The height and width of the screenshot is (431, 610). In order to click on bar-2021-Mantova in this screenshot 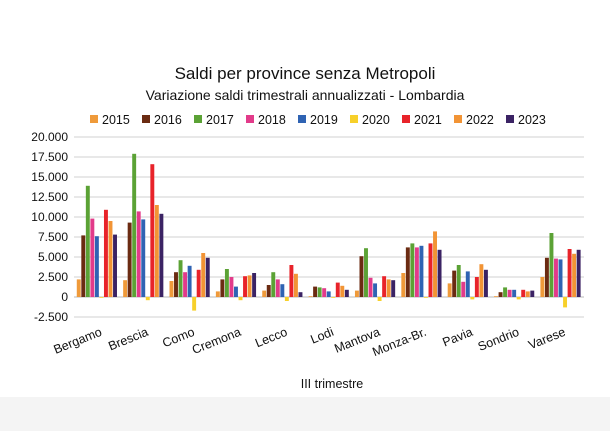, I will do `click(384, 286)`.